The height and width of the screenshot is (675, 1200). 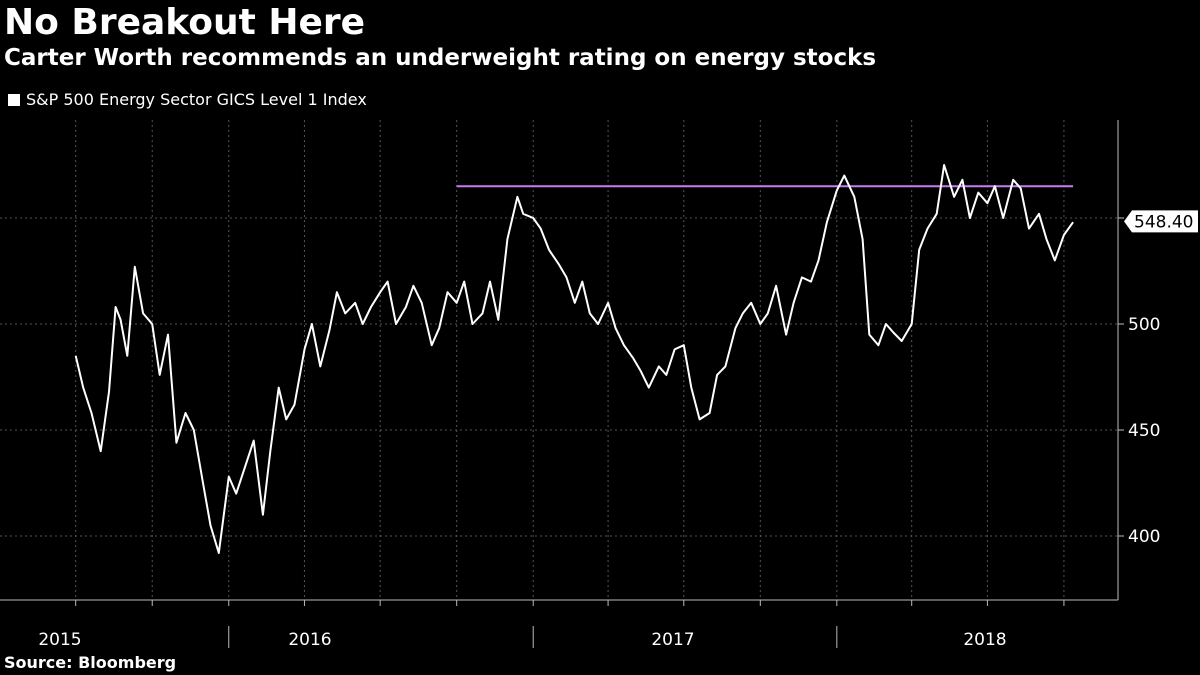 What do you see at coordinates (1144, 537) in the screenshot?
I see `y-tick-label: 400` at bounding box center [1144, 537].